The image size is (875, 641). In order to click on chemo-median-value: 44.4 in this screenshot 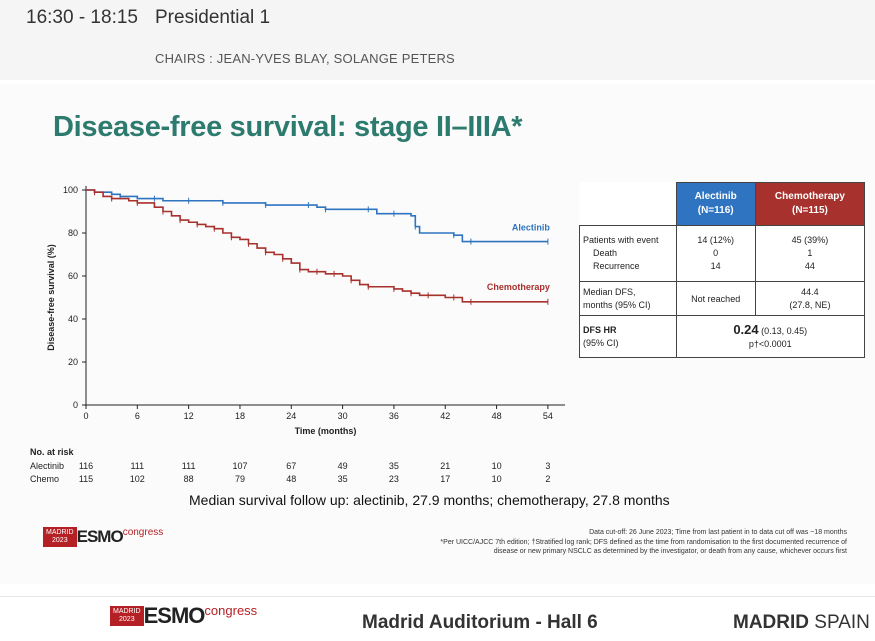, I will do `click(810, 291)`.